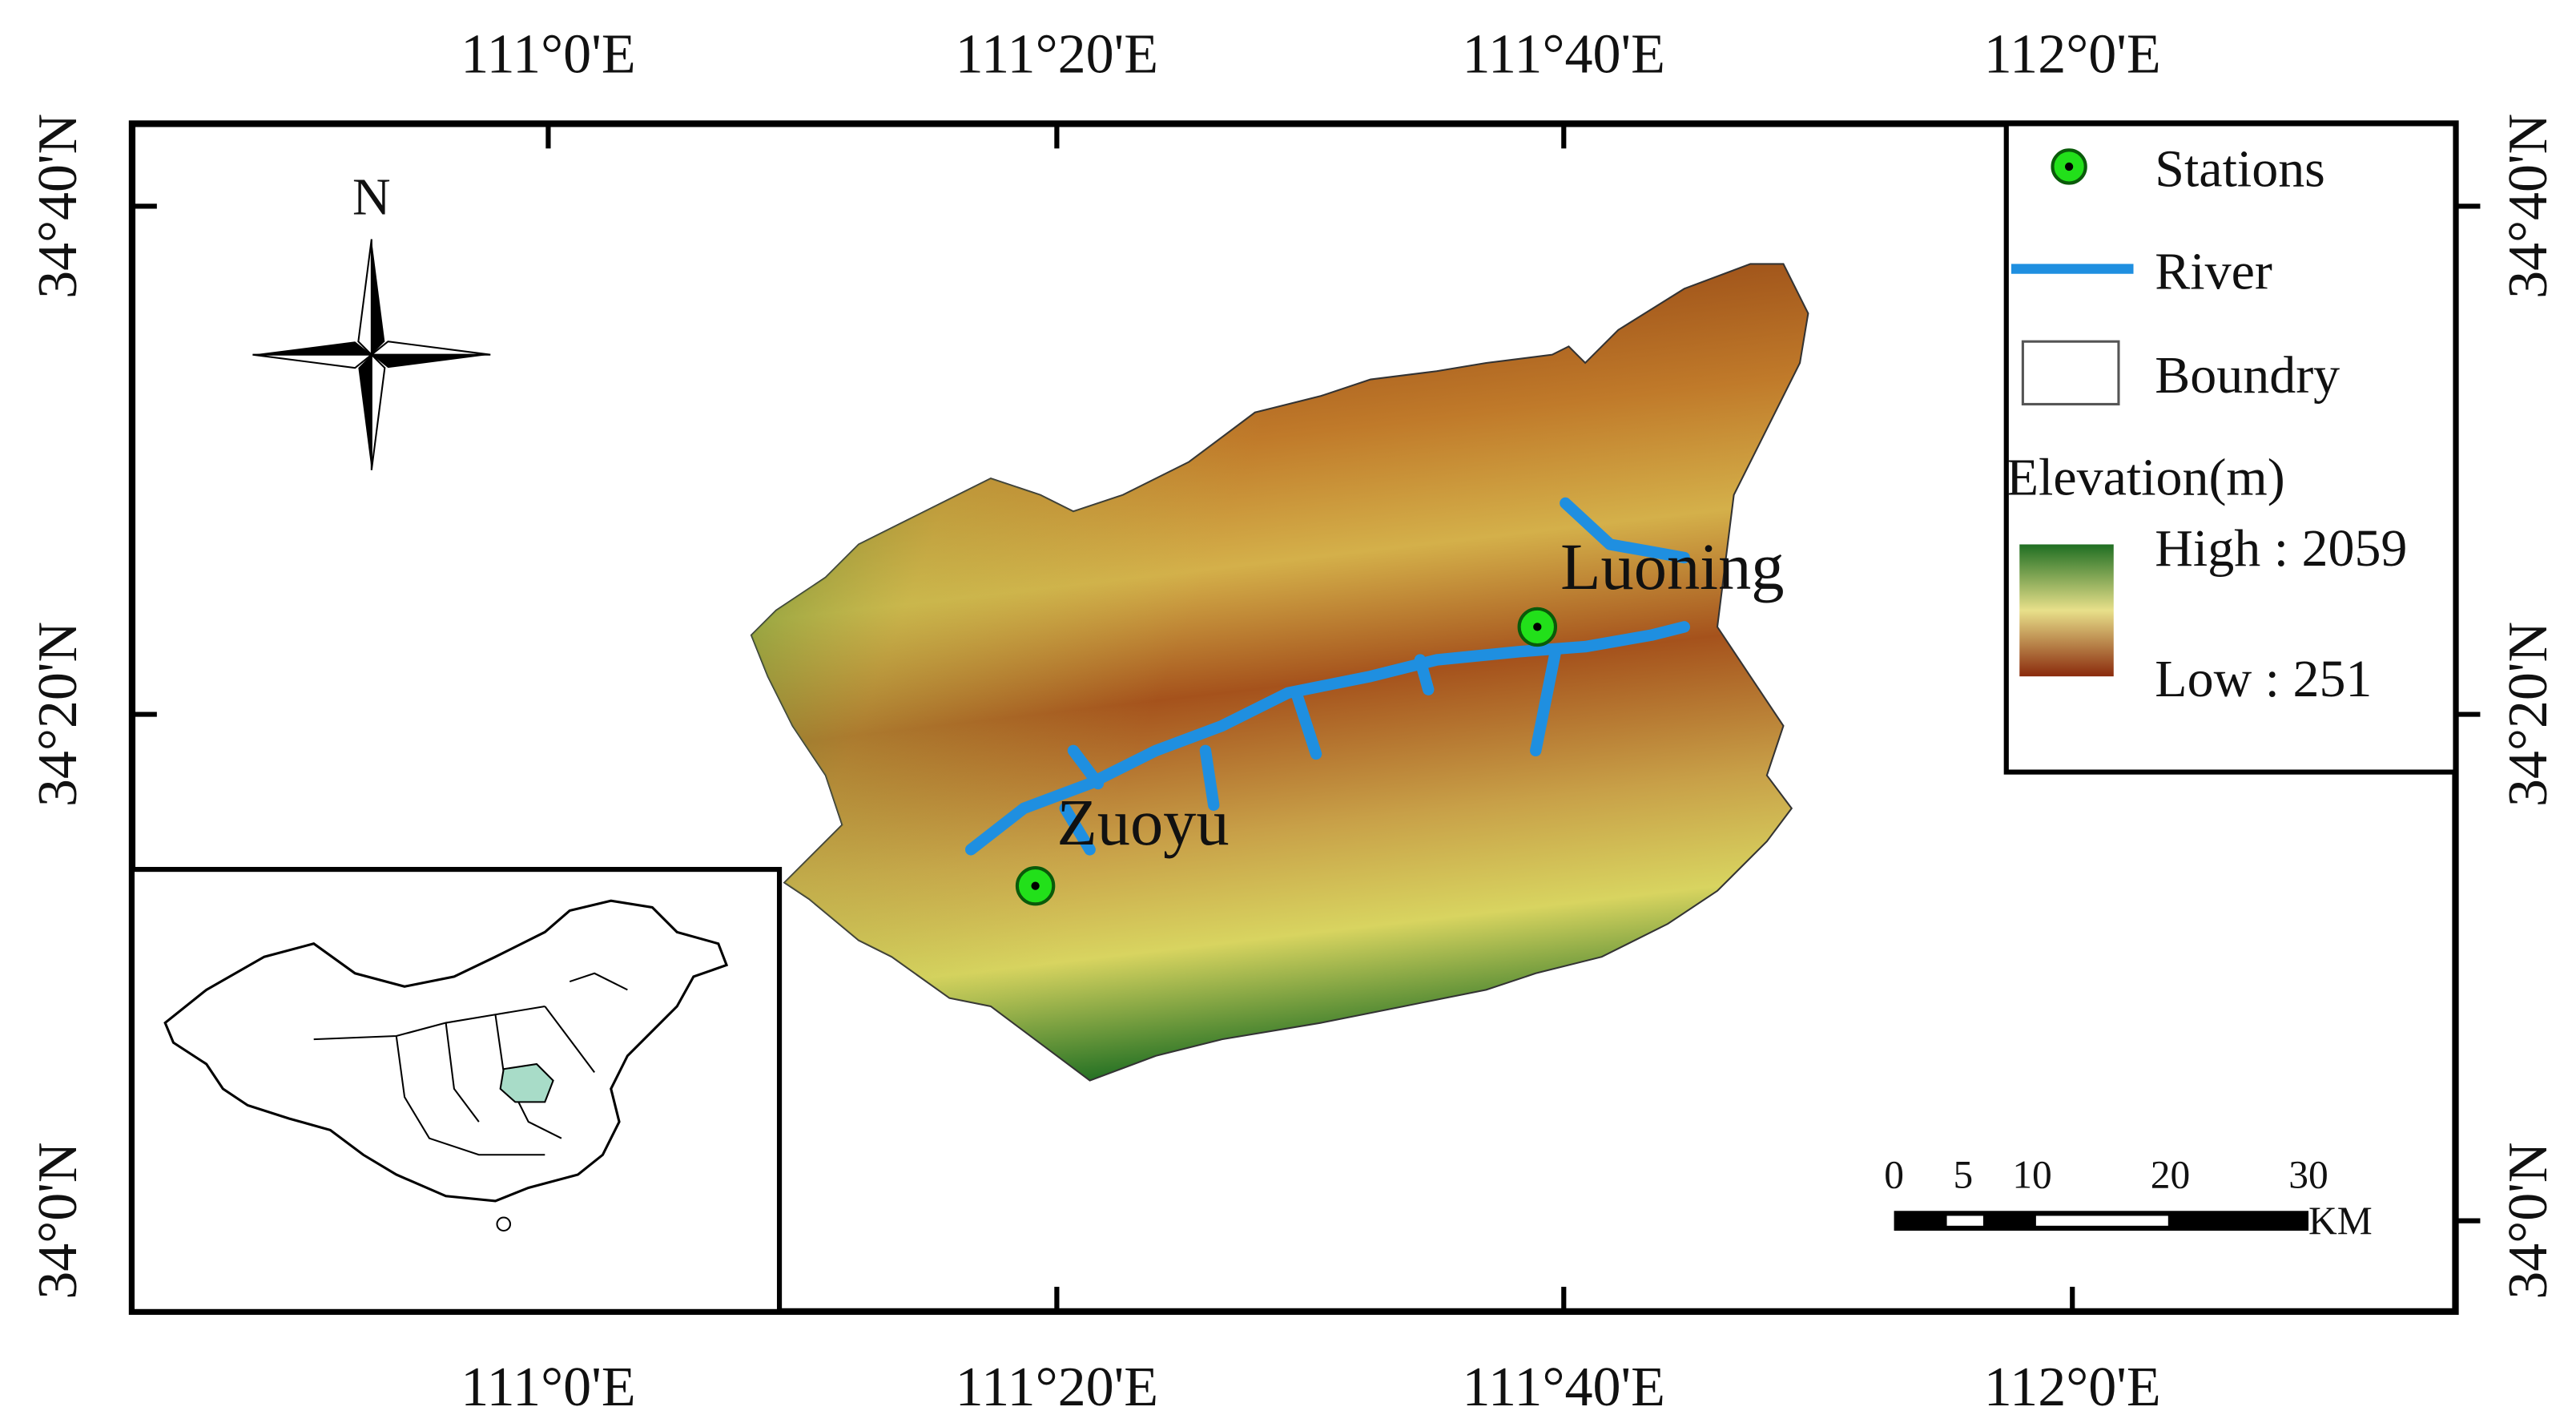  I want to click on legend-title: Elevation(m), so click(2145, 478).